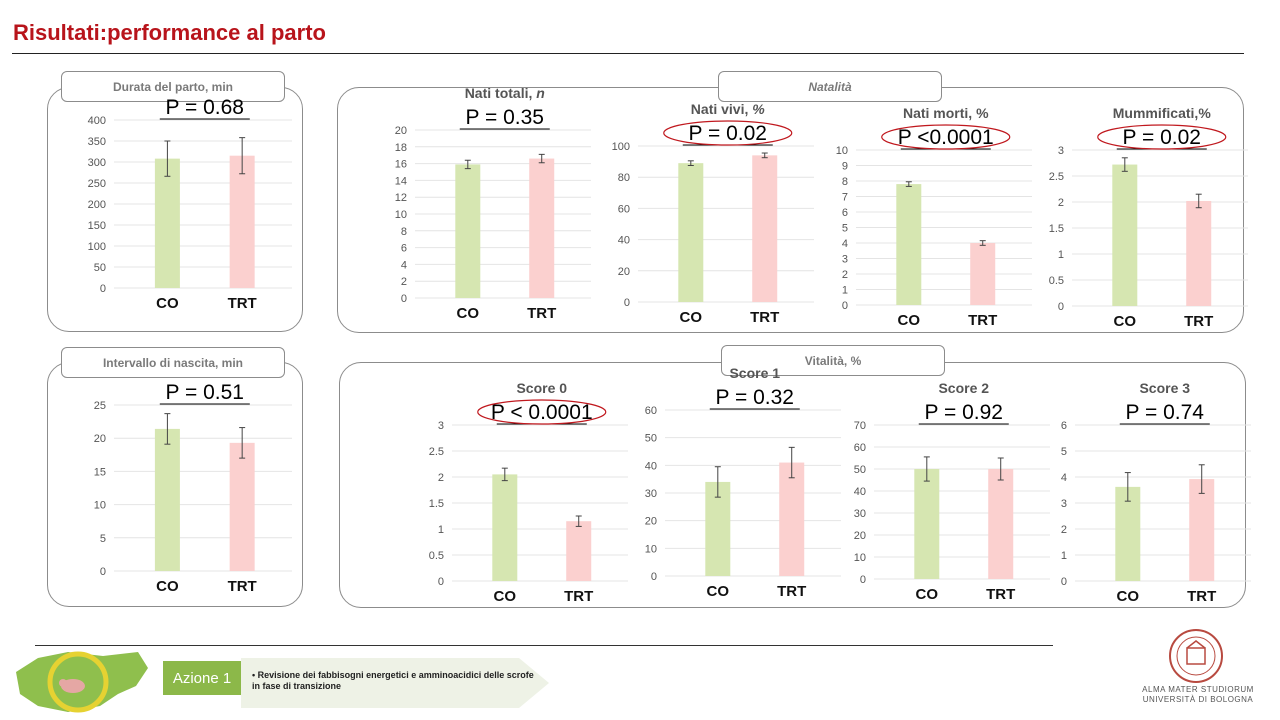 This screenshot has height=720, width=1280. Describe the element at coordinates (505, 117) in the screenshot. I see `p-value: P = 0.35` at that location.